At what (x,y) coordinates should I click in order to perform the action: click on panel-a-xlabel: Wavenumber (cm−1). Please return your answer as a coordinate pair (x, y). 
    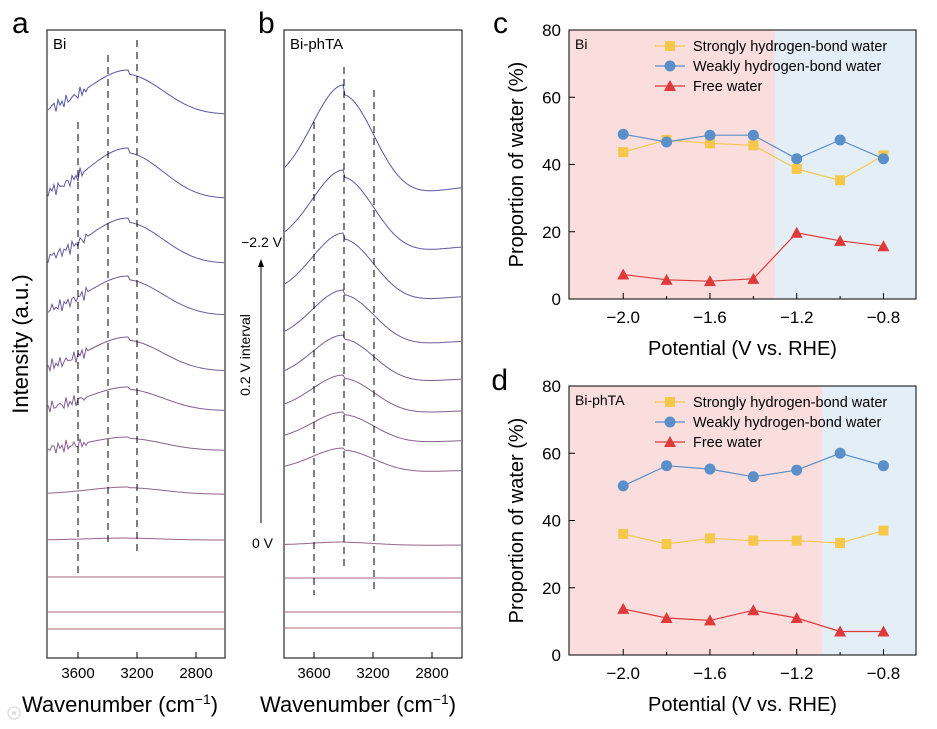
    Looking at the image, I should click on (120, 704).